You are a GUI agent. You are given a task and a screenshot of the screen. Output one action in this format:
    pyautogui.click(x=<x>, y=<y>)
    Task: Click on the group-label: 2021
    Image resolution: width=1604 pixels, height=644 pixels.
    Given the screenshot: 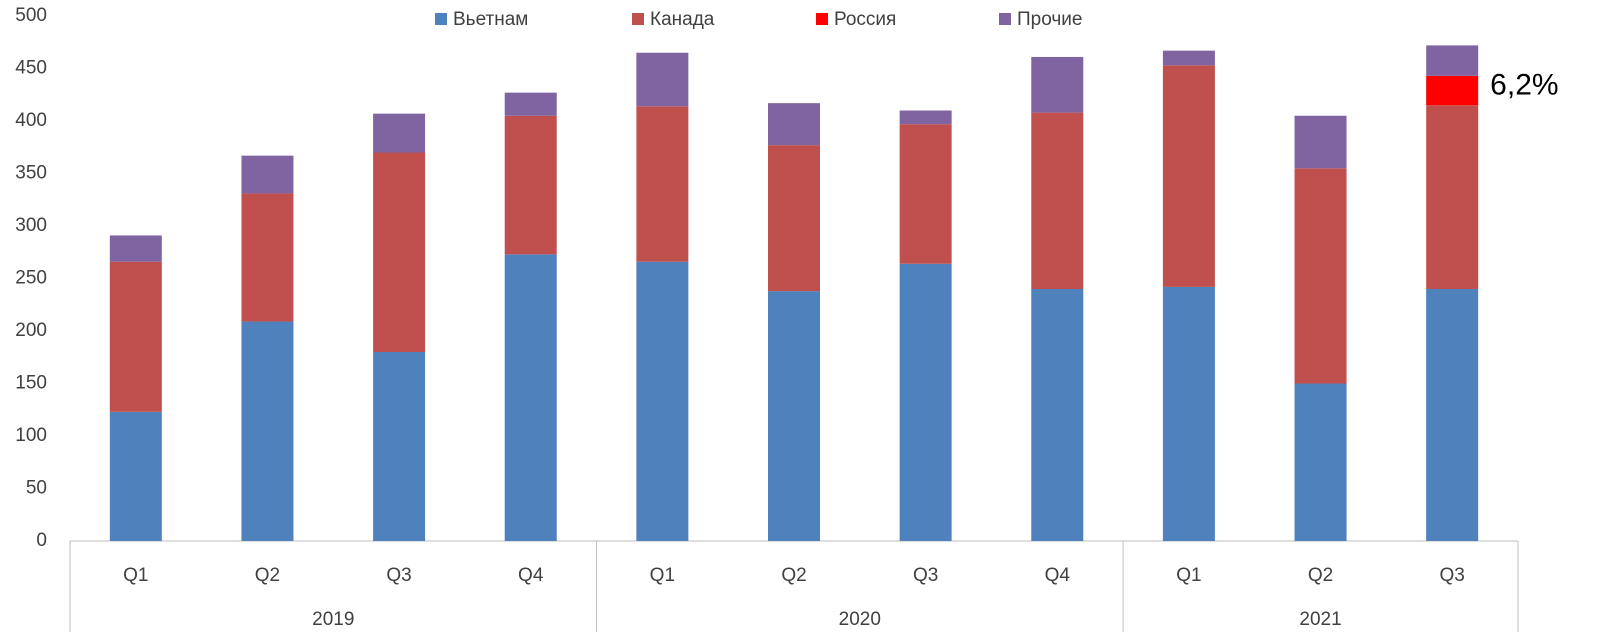 What is the action you would take?
    pyautogui.click(x=1320, y=619)
    